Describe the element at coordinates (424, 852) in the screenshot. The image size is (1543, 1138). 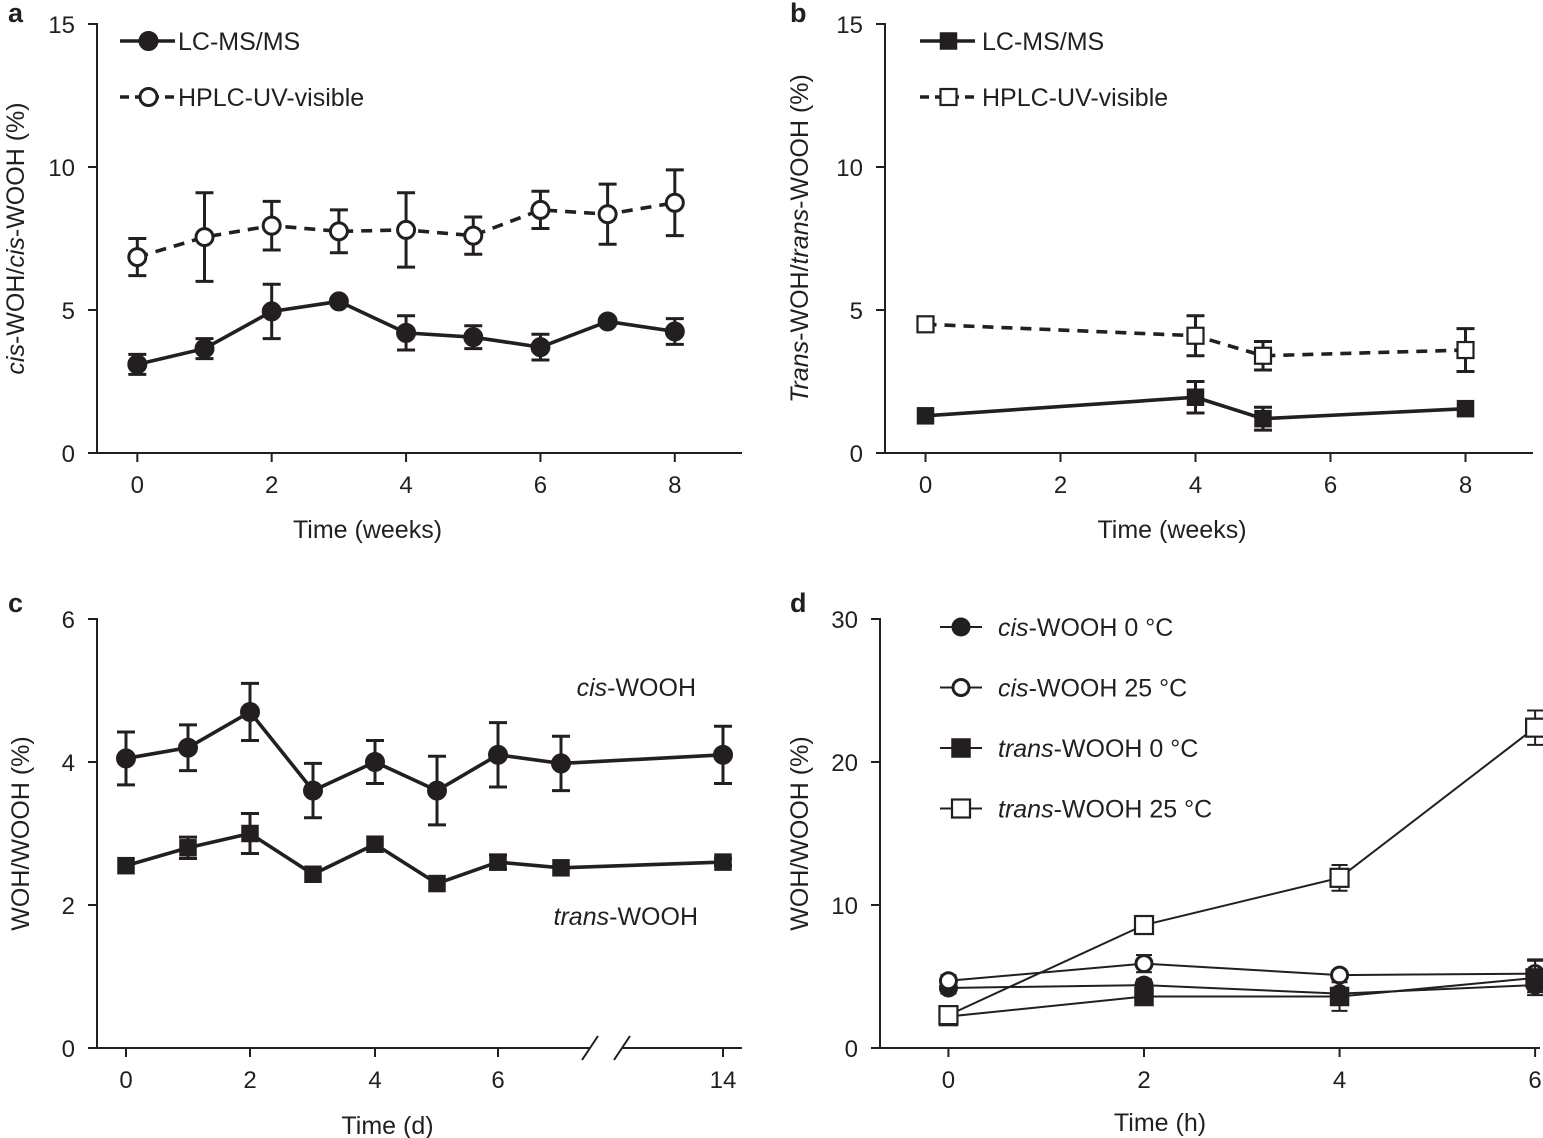
I see `series-trans-wooh` at that location.